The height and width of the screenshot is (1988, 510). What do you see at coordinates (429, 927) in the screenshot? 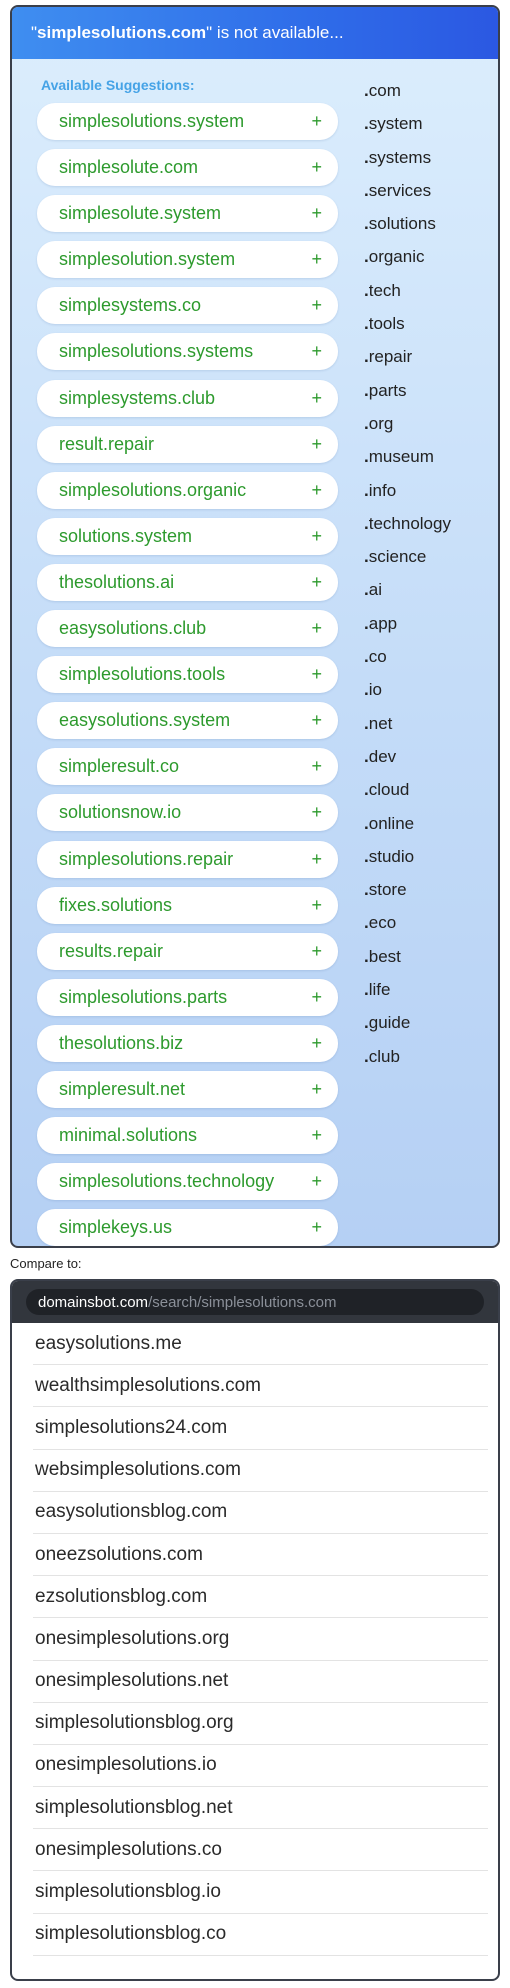
I see `tld-item: .eco` at bounding box center [429, 927].